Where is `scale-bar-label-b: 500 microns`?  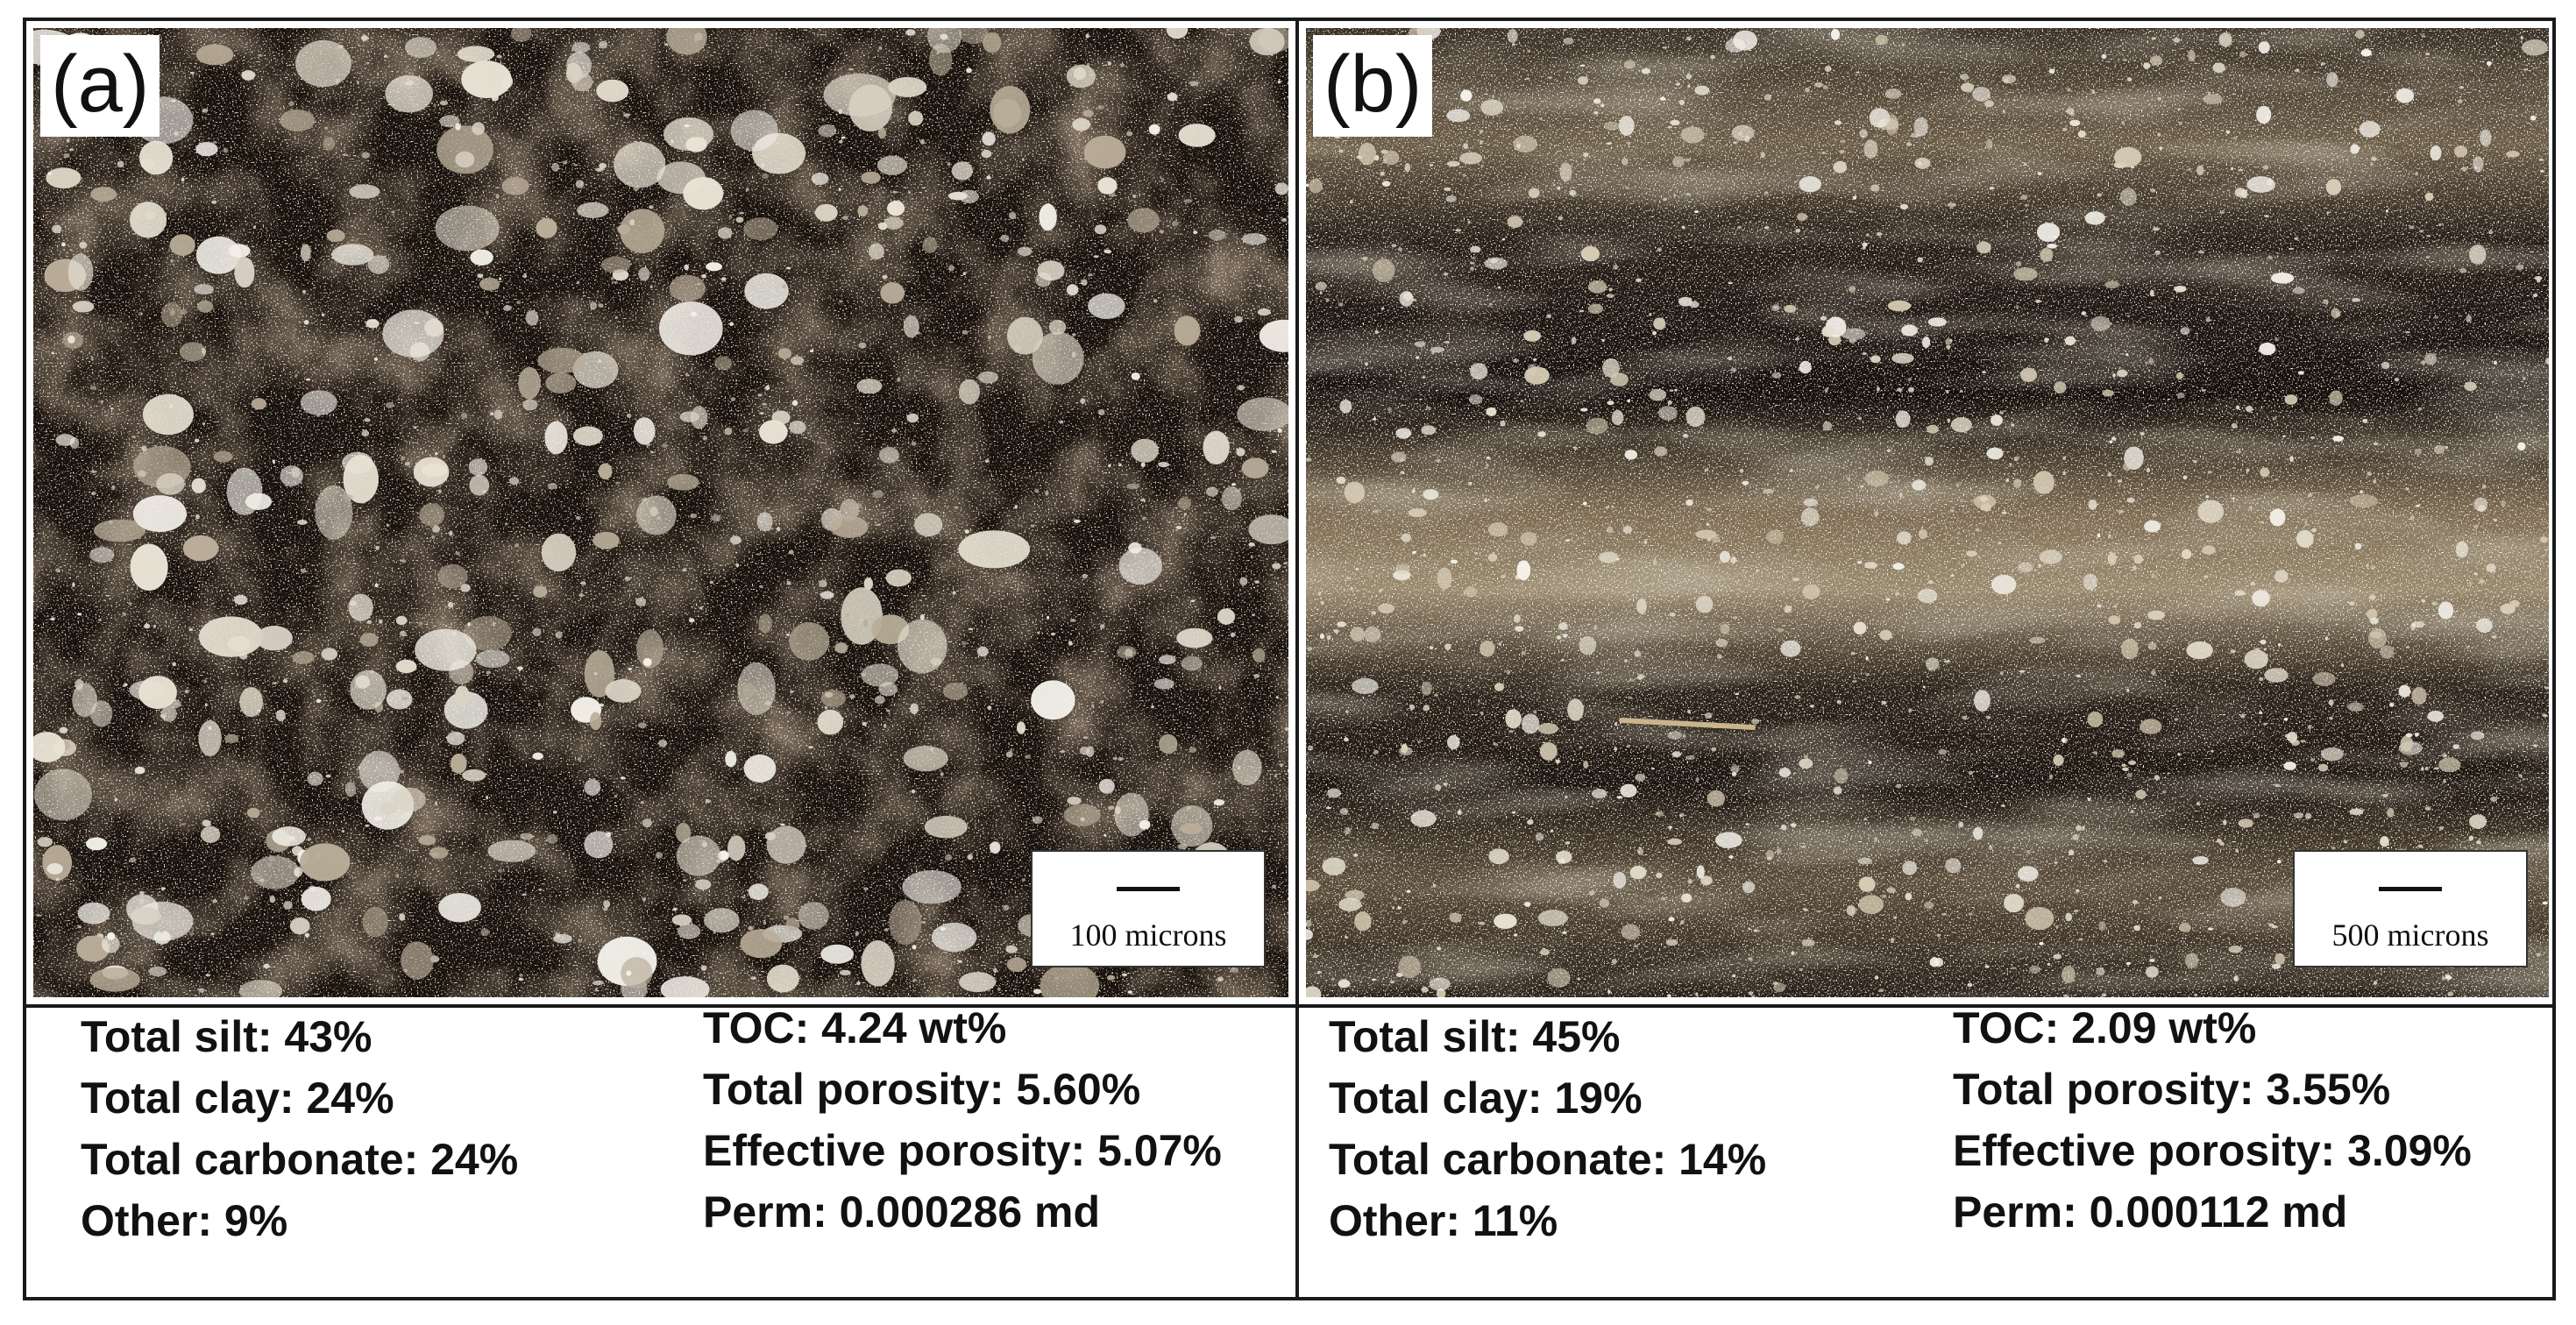 scale-bar-label-b: 500 microns is located at coordinates (2410, 935).